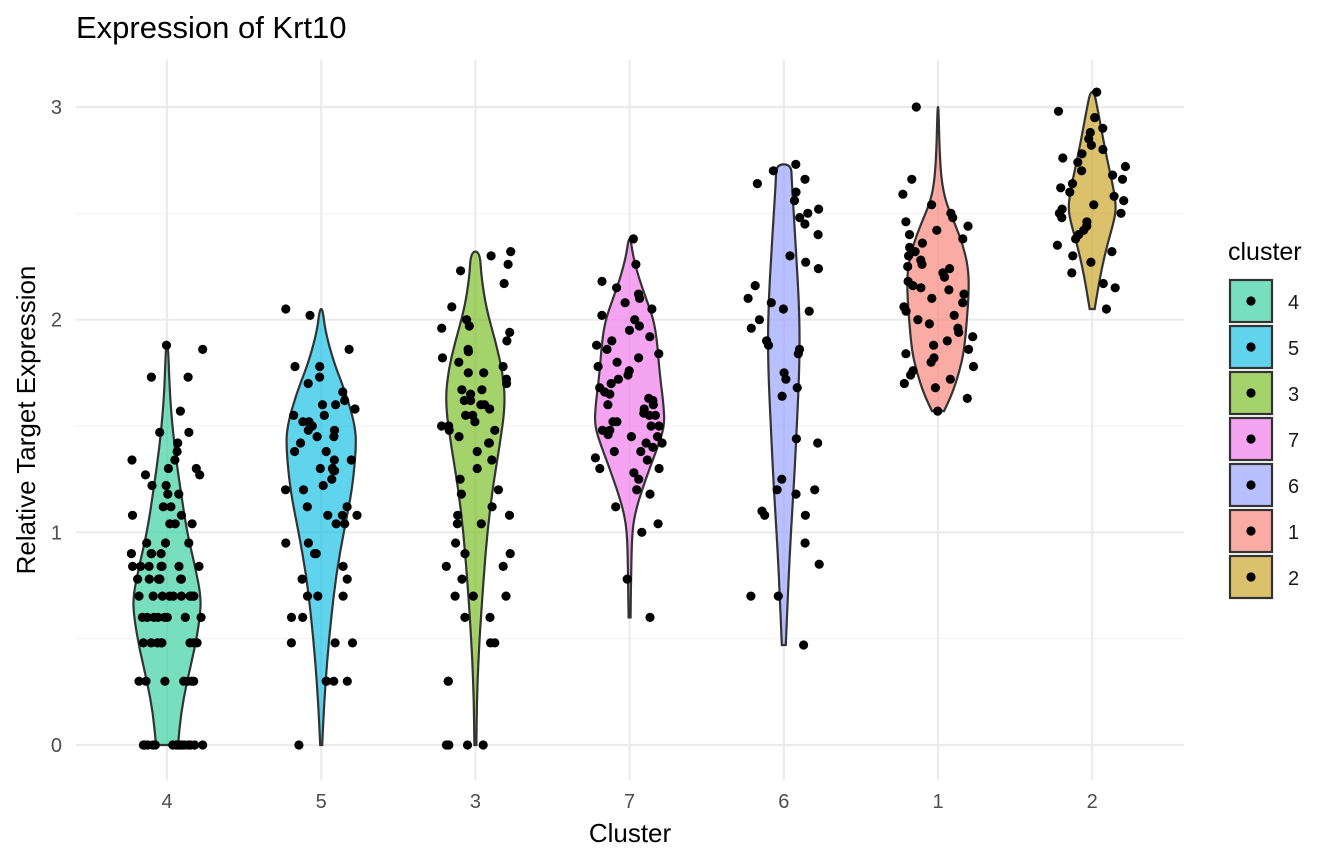 The height and width of the screenshot is (865, 1344). What do you see at coordinates (26, 420) in the screenshot?
I see `y-axis-title: Relative Target Expression` at bounding box center [26, 420].